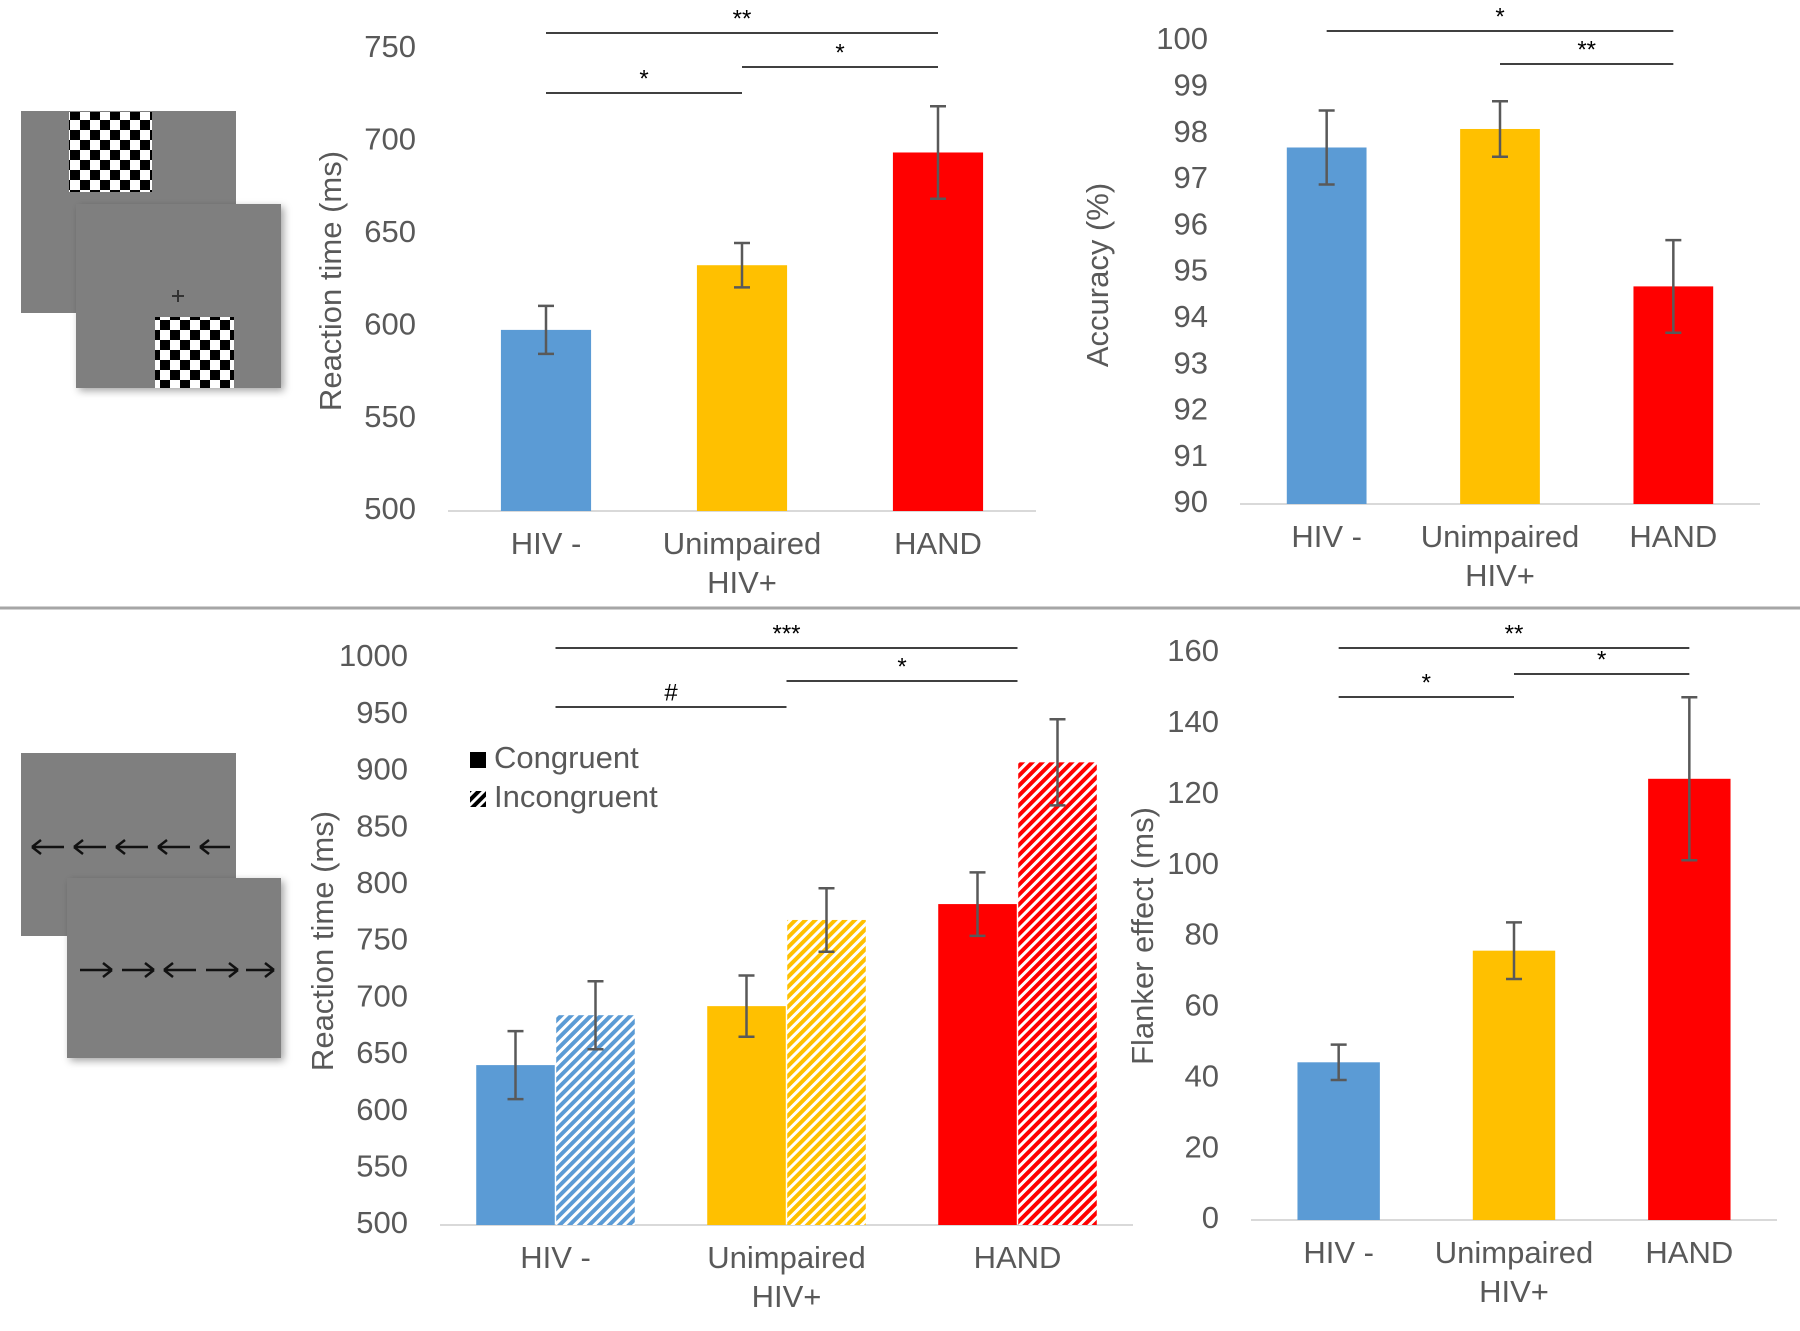  I want to click on y-tick-label: 60, so click(1202, 1005).